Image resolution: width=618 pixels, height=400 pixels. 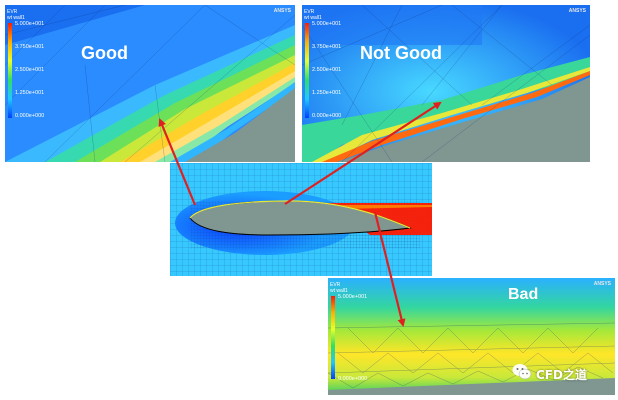 I want to click on label-bad: Bad, so click(x=523, y=294).